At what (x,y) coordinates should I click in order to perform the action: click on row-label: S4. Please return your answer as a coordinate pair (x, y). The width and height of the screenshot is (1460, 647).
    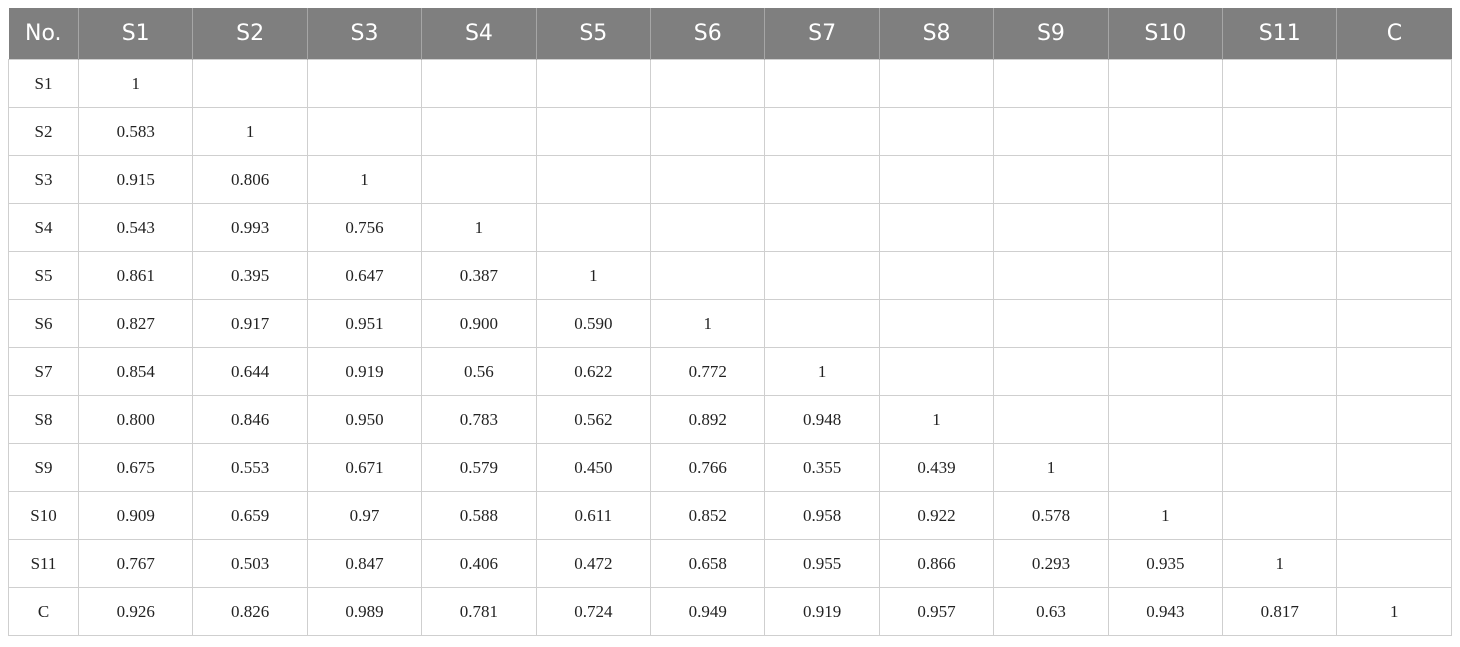
    Looking at the image, I should click on (43, 227).